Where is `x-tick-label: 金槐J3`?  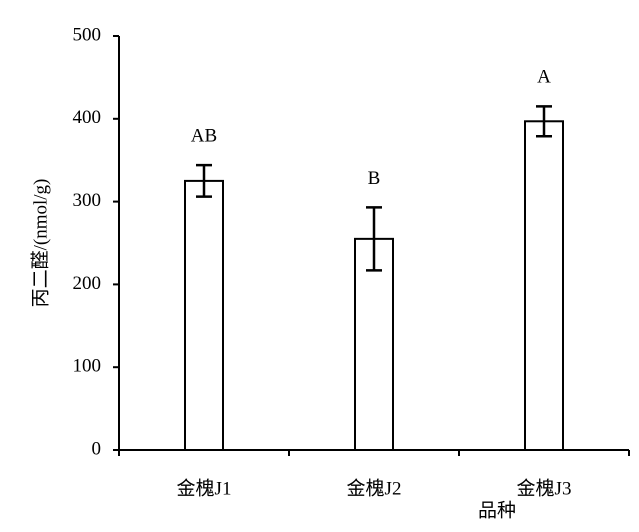
x-tick-label: 金槐J3 is located at coordinates (544, 488).